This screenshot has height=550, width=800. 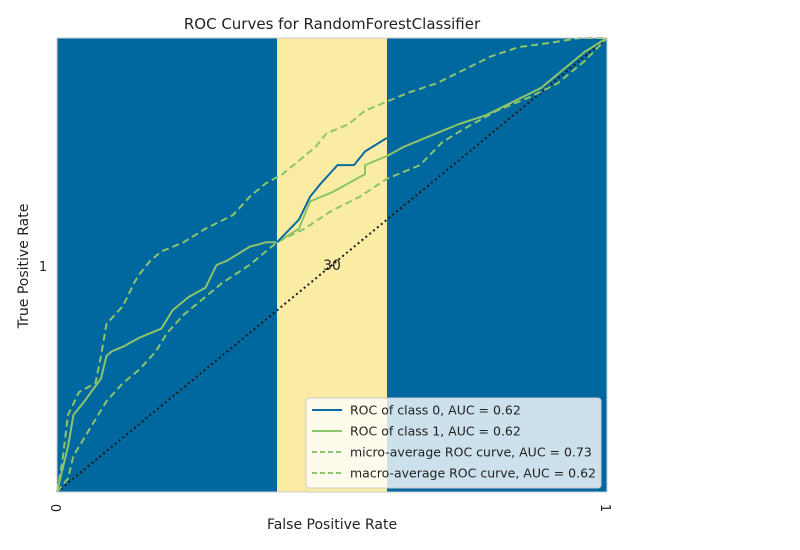 I want to click on y-tick-label-1: 1, so click(x=43, y=267).